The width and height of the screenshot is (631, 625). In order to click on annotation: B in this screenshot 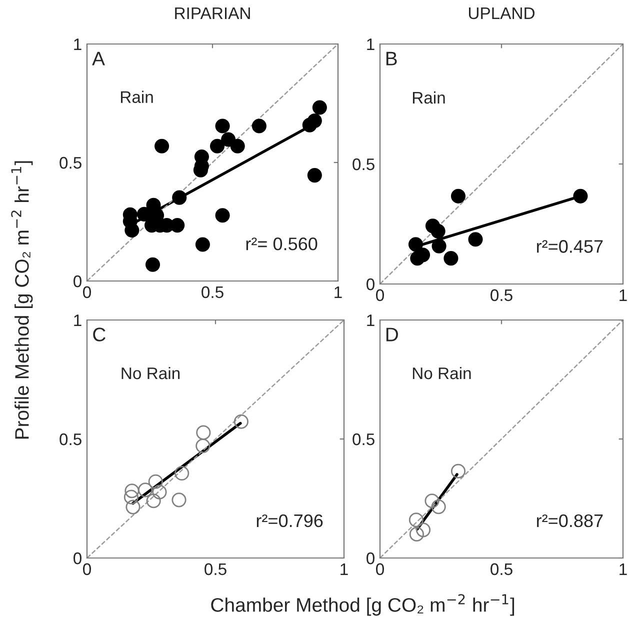, I will do `click(391, 59)`.